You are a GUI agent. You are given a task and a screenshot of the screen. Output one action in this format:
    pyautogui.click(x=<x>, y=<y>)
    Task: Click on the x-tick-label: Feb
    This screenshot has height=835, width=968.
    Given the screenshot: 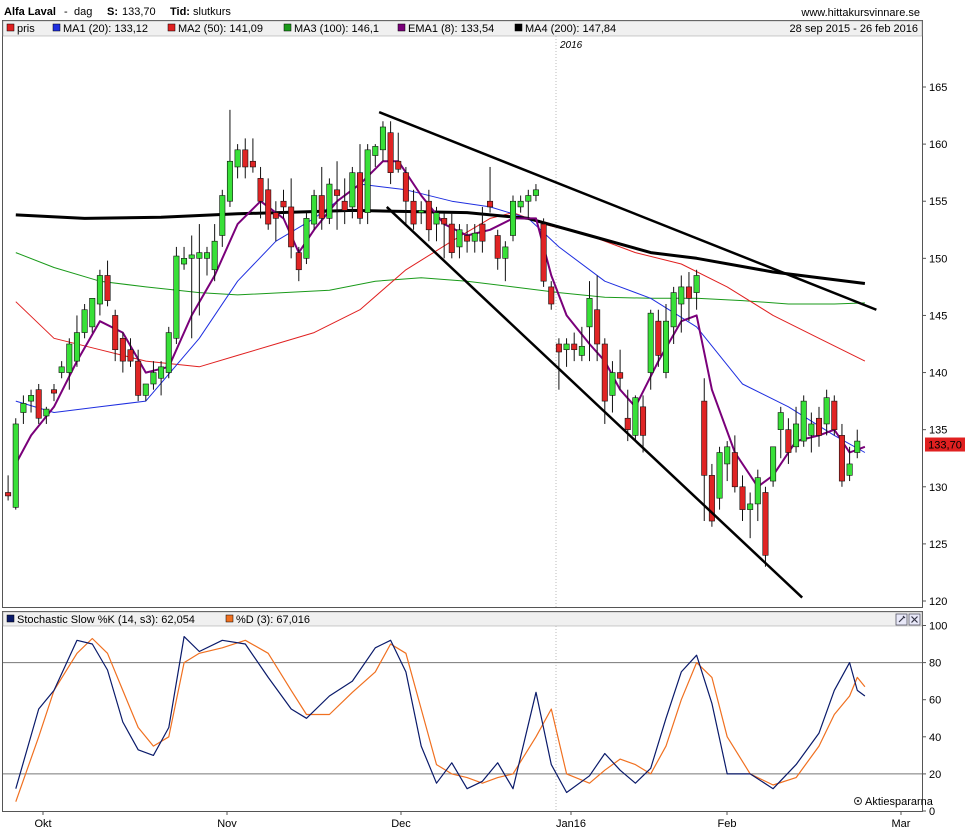 What is the action you would take?
    pyautogui.click(x=727, y=824)
    